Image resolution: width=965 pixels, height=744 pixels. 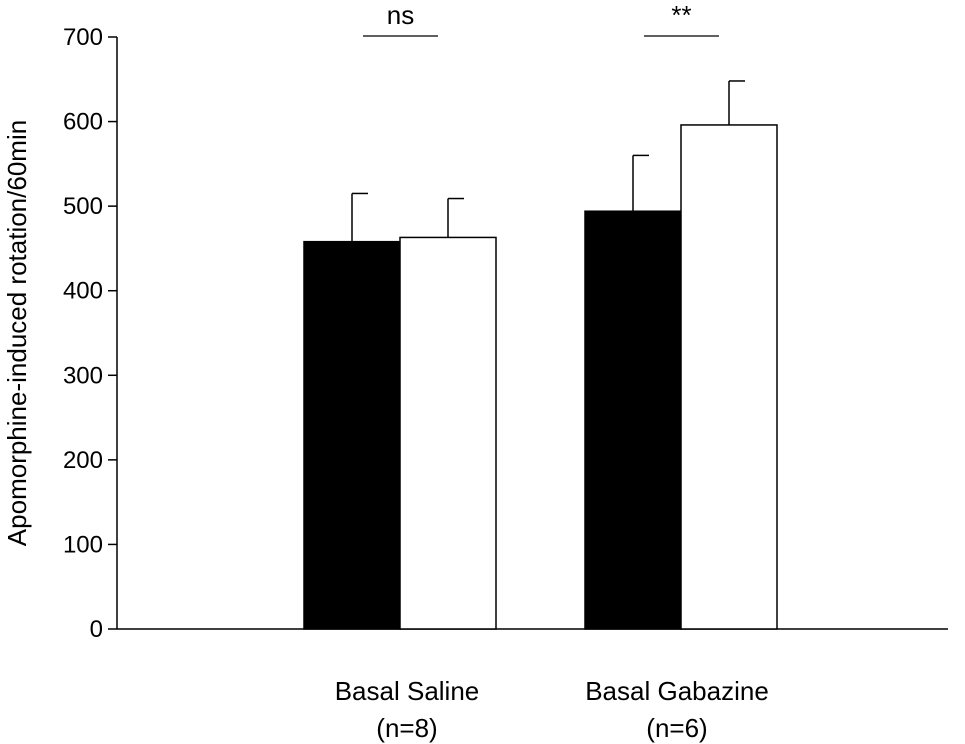 What do you see at coordinates (83, 291) in the screenshot?
I see `y-tick-label: 400` at bounding box center [83, 291].